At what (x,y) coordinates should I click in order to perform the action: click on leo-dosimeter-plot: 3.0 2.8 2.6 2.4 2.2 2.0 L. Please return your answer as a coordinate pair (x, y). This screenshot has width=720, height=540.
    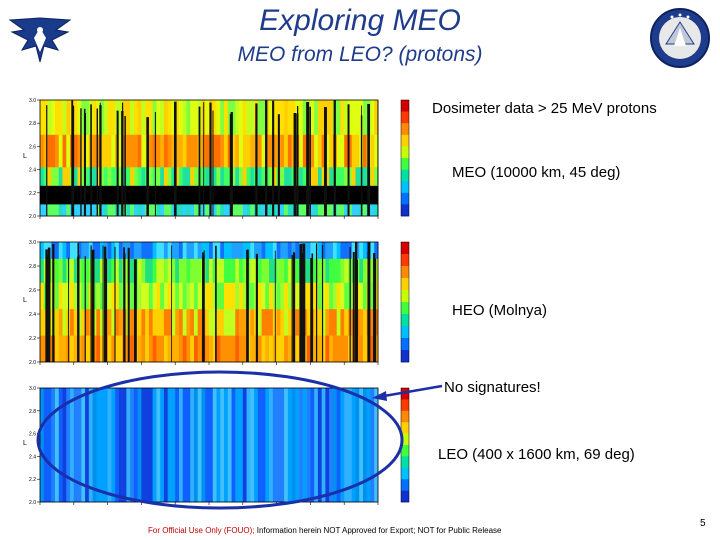
    Looking at the image, I should click on (221, 449).